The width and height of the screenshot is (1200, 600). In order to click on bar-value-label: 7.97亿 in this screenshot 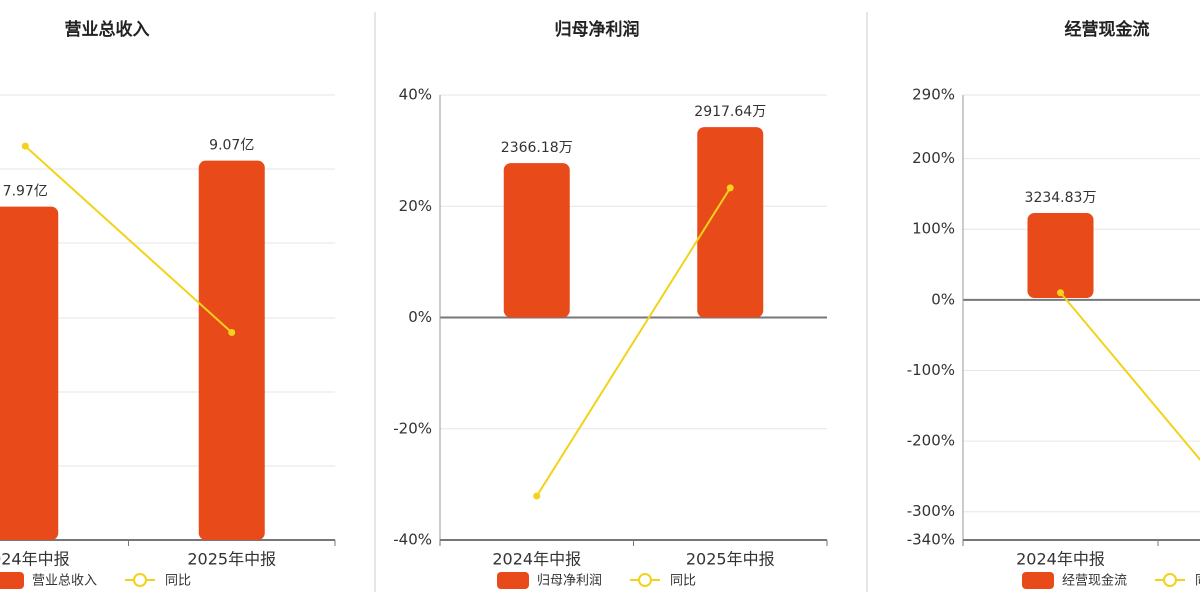, I will do `click(25, 192)`.